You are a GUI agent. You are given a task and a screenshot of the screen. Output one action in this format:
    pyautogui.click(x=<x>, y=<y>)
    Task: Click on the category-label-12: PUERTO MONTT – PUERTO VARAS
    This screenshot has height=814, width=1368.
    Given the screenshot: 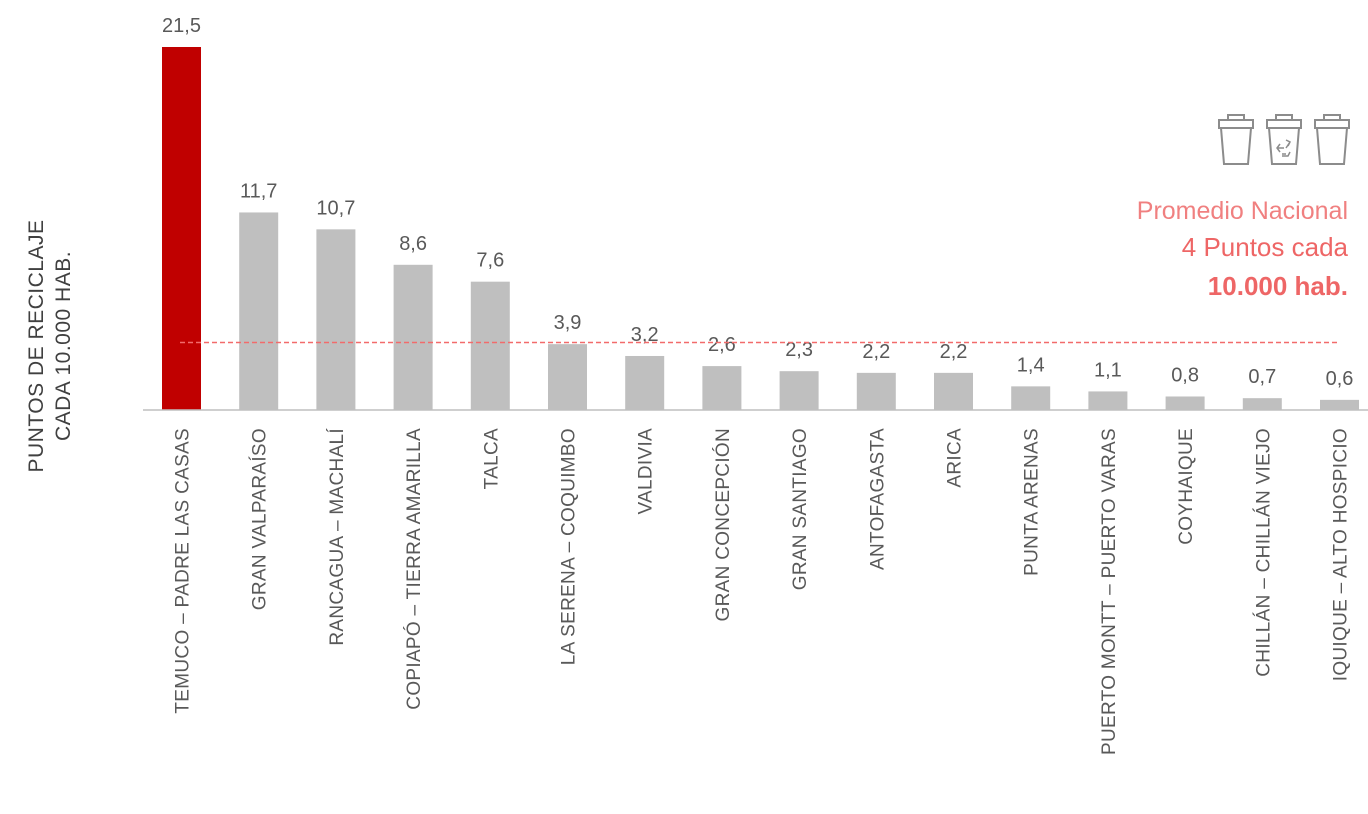 What is the action you would take?
    pyautogui.click(x=1109, y=591)
    